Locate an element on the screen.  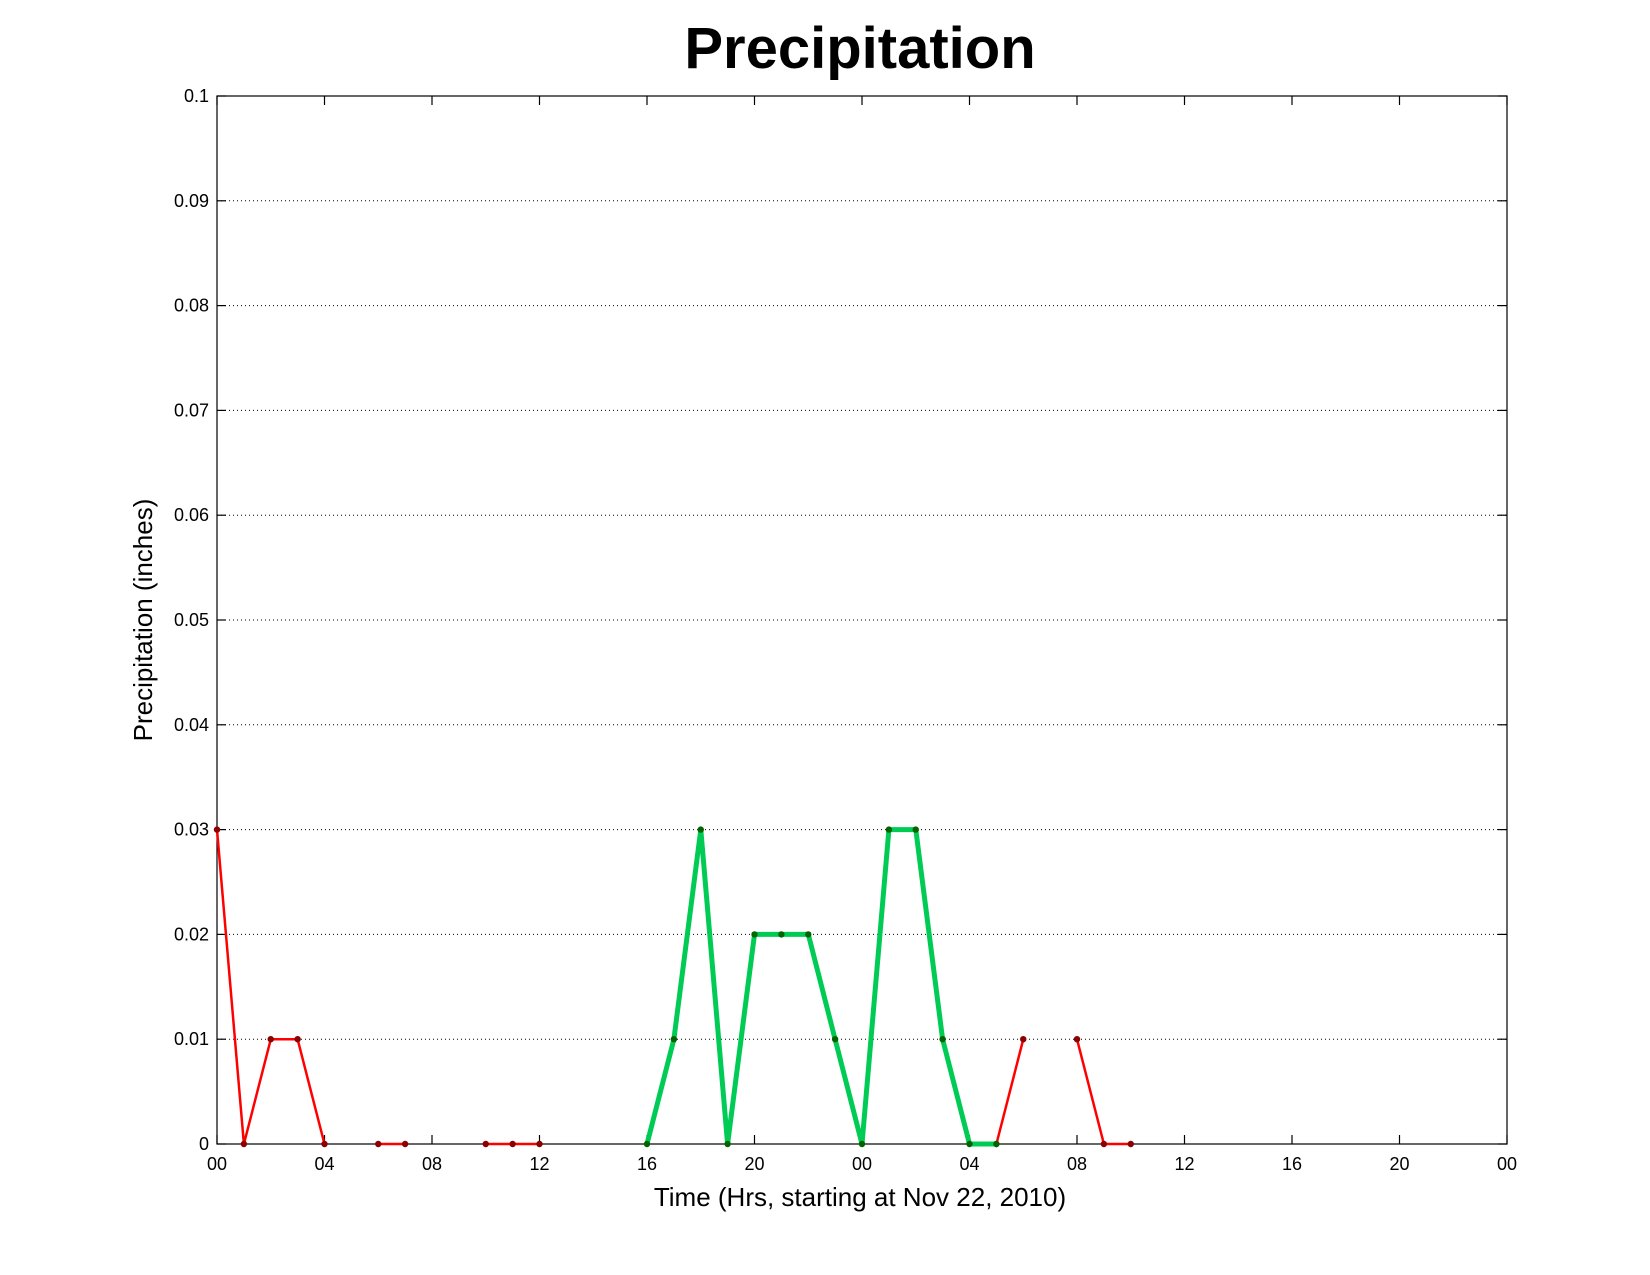
y-tick-label: 0.1 is located at coordinates (196, 96).